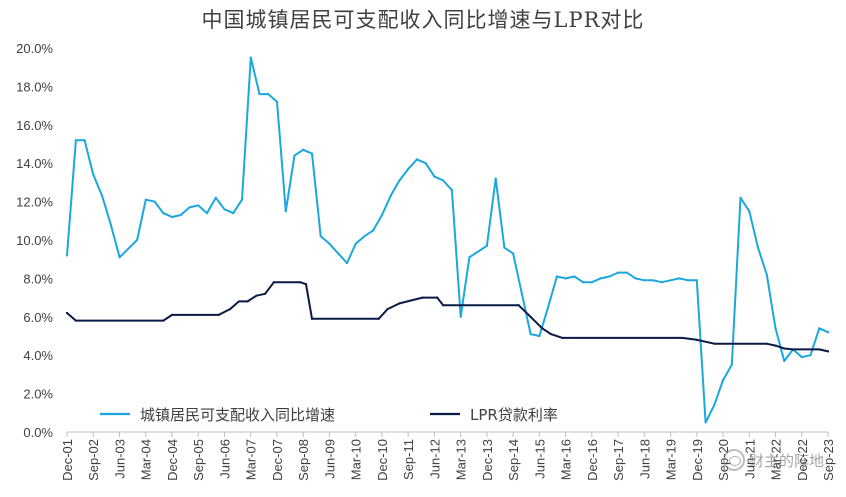 The height and width of the screenshot is (497, 846). I want to click on legend-label-0: 城镇居民可支配收入同比增速, so click(237, 415).